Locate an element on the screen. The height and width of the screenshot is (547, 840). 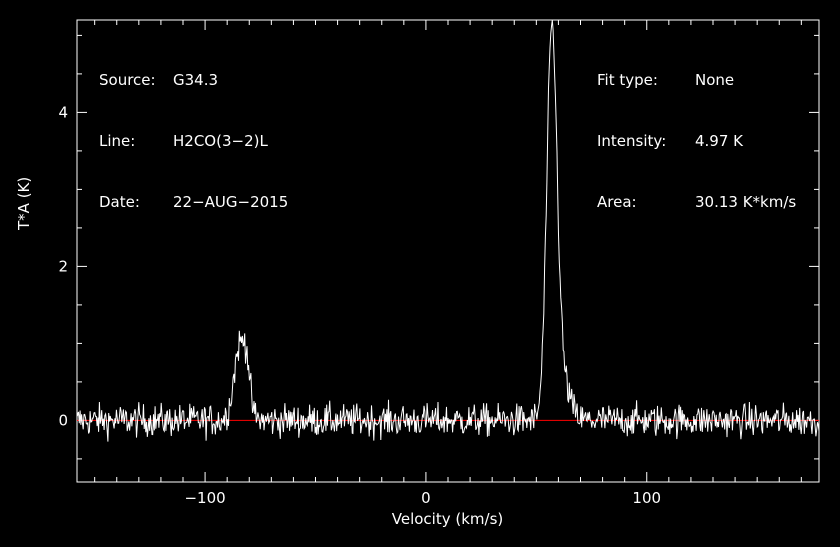
fit-type-label: Fit type: is located at coordinates (627, 80).